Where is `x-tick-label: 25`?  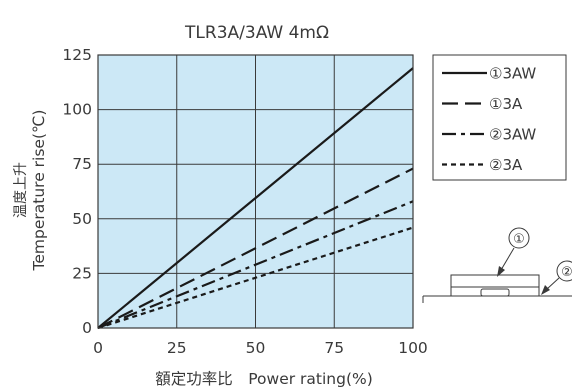 x-tick-label: 25 is located at coordinates (177, 348).